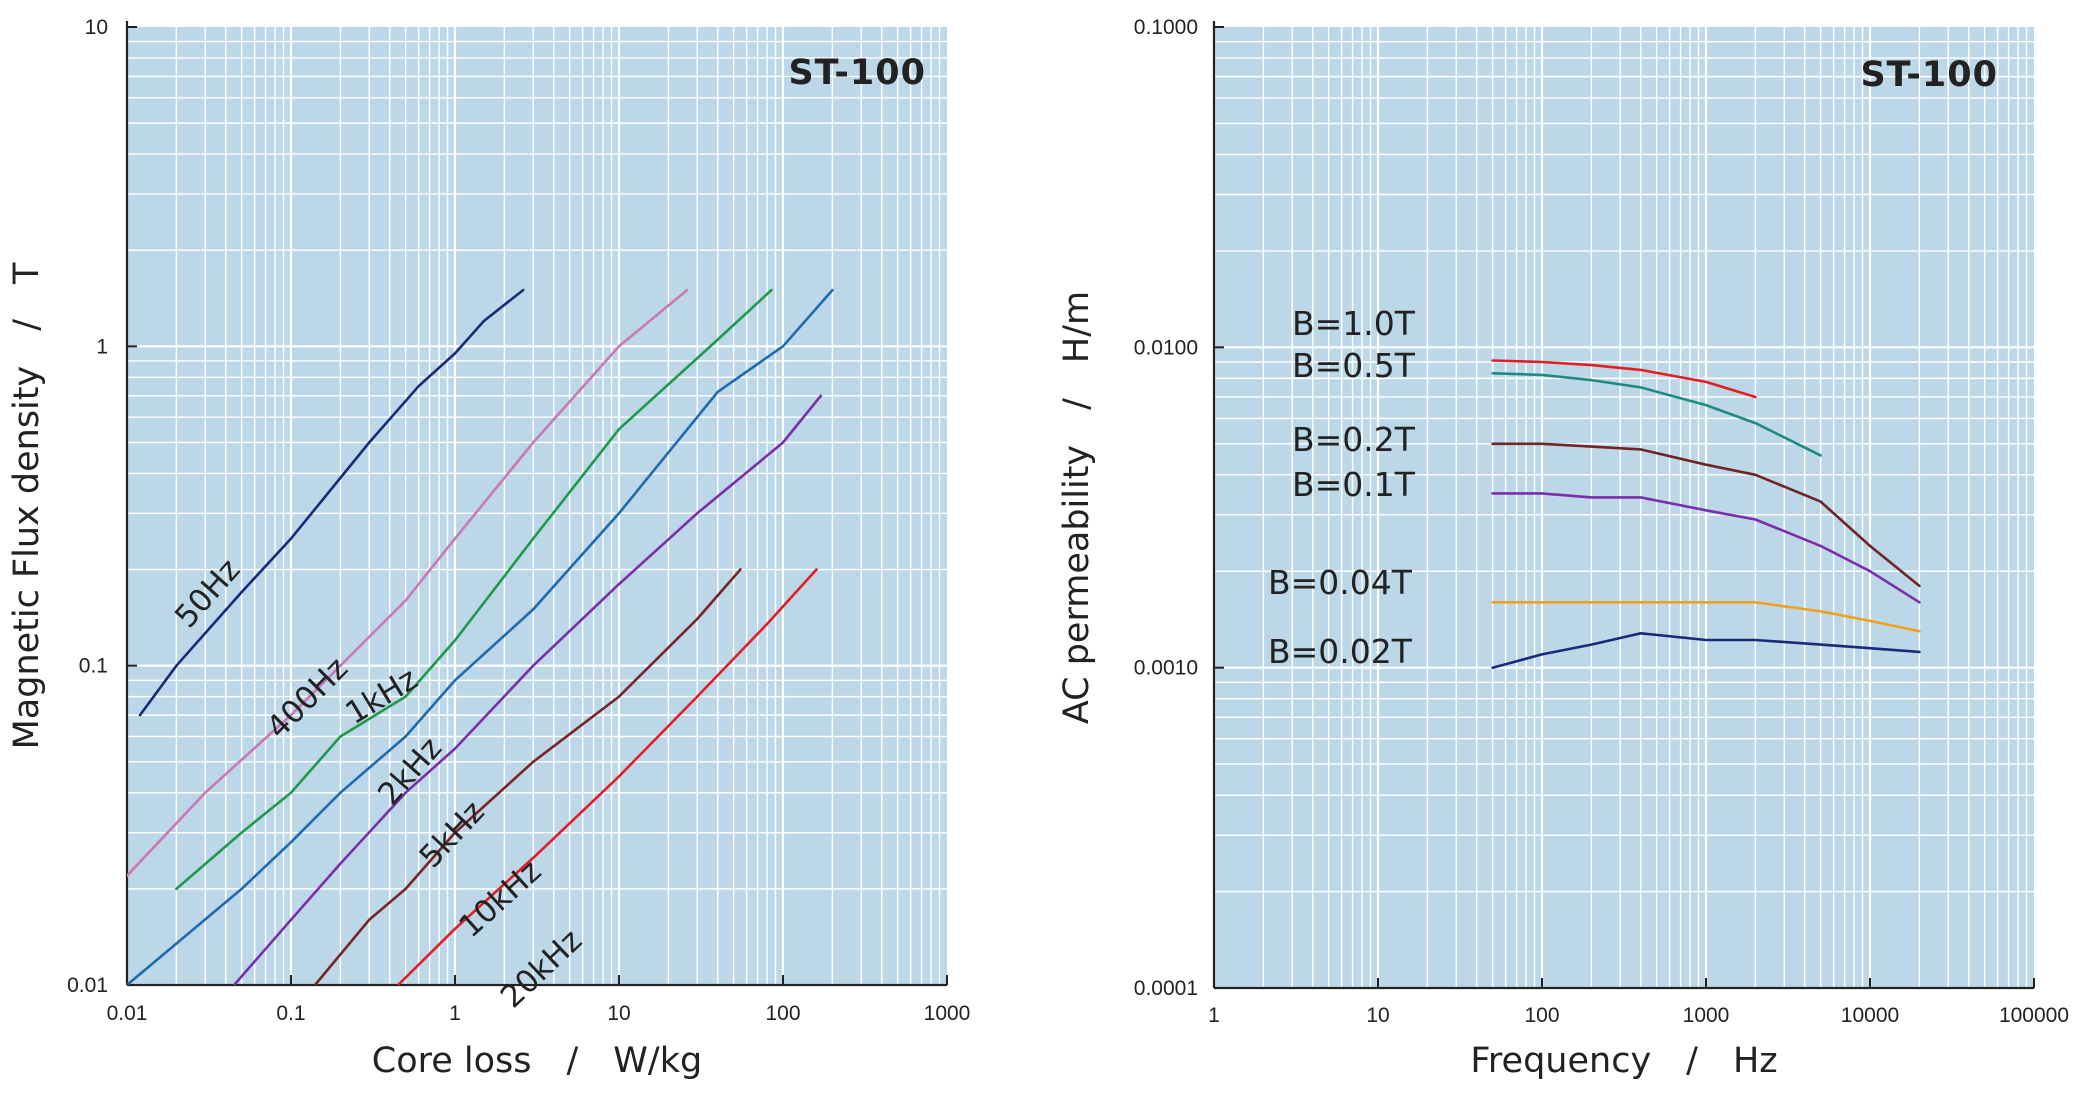 The height and width of the screenshot is (1096, 2098). I want to click on y-tick-label-0-0001: 0.0001, so click(1166, 988).